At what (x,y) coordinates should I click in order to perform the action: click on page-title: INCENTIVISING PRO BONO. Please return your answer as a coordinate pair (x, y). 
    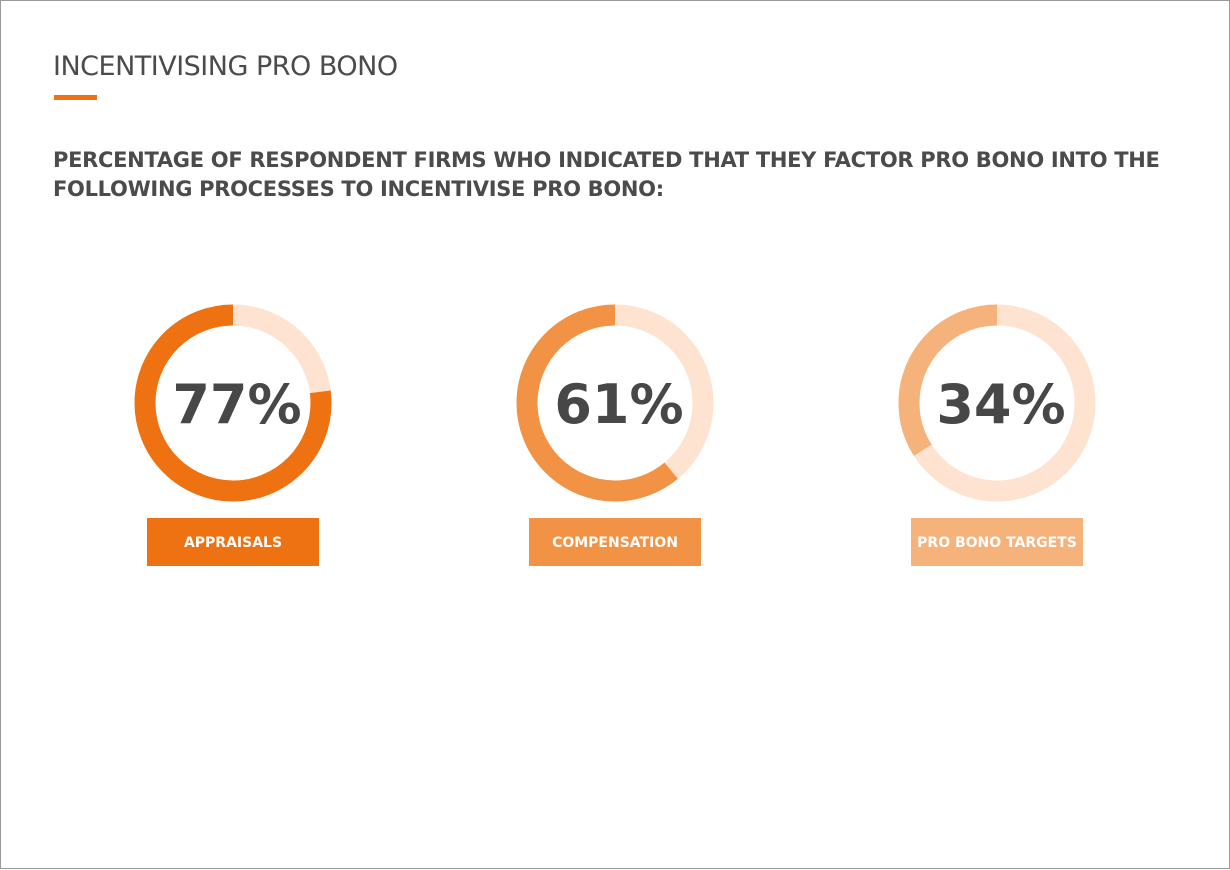
    Looking at the image, I should click on (225, 66).